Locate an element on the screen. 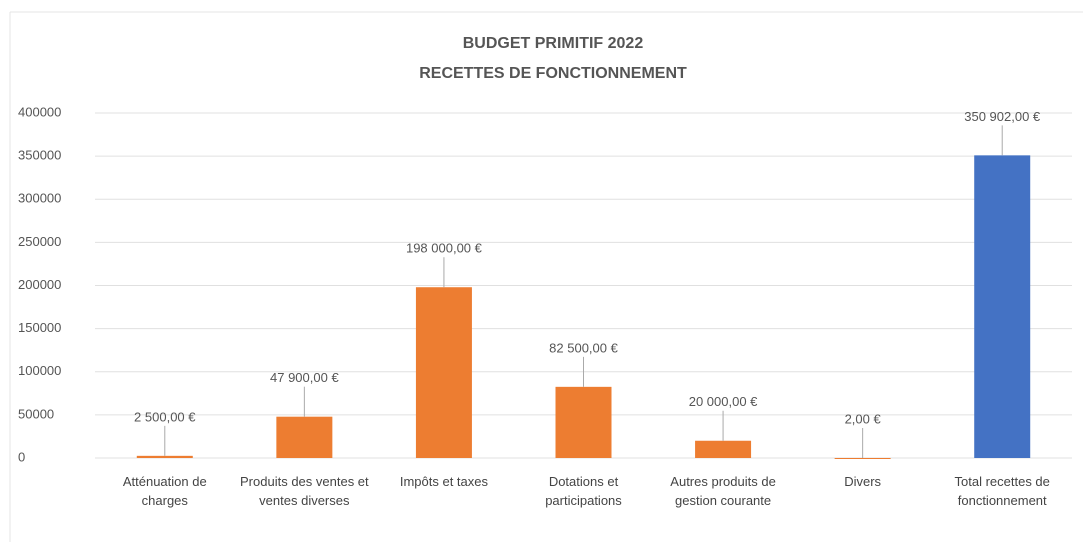  y-tick-label: 400000 is located at coordinates (39, 111).